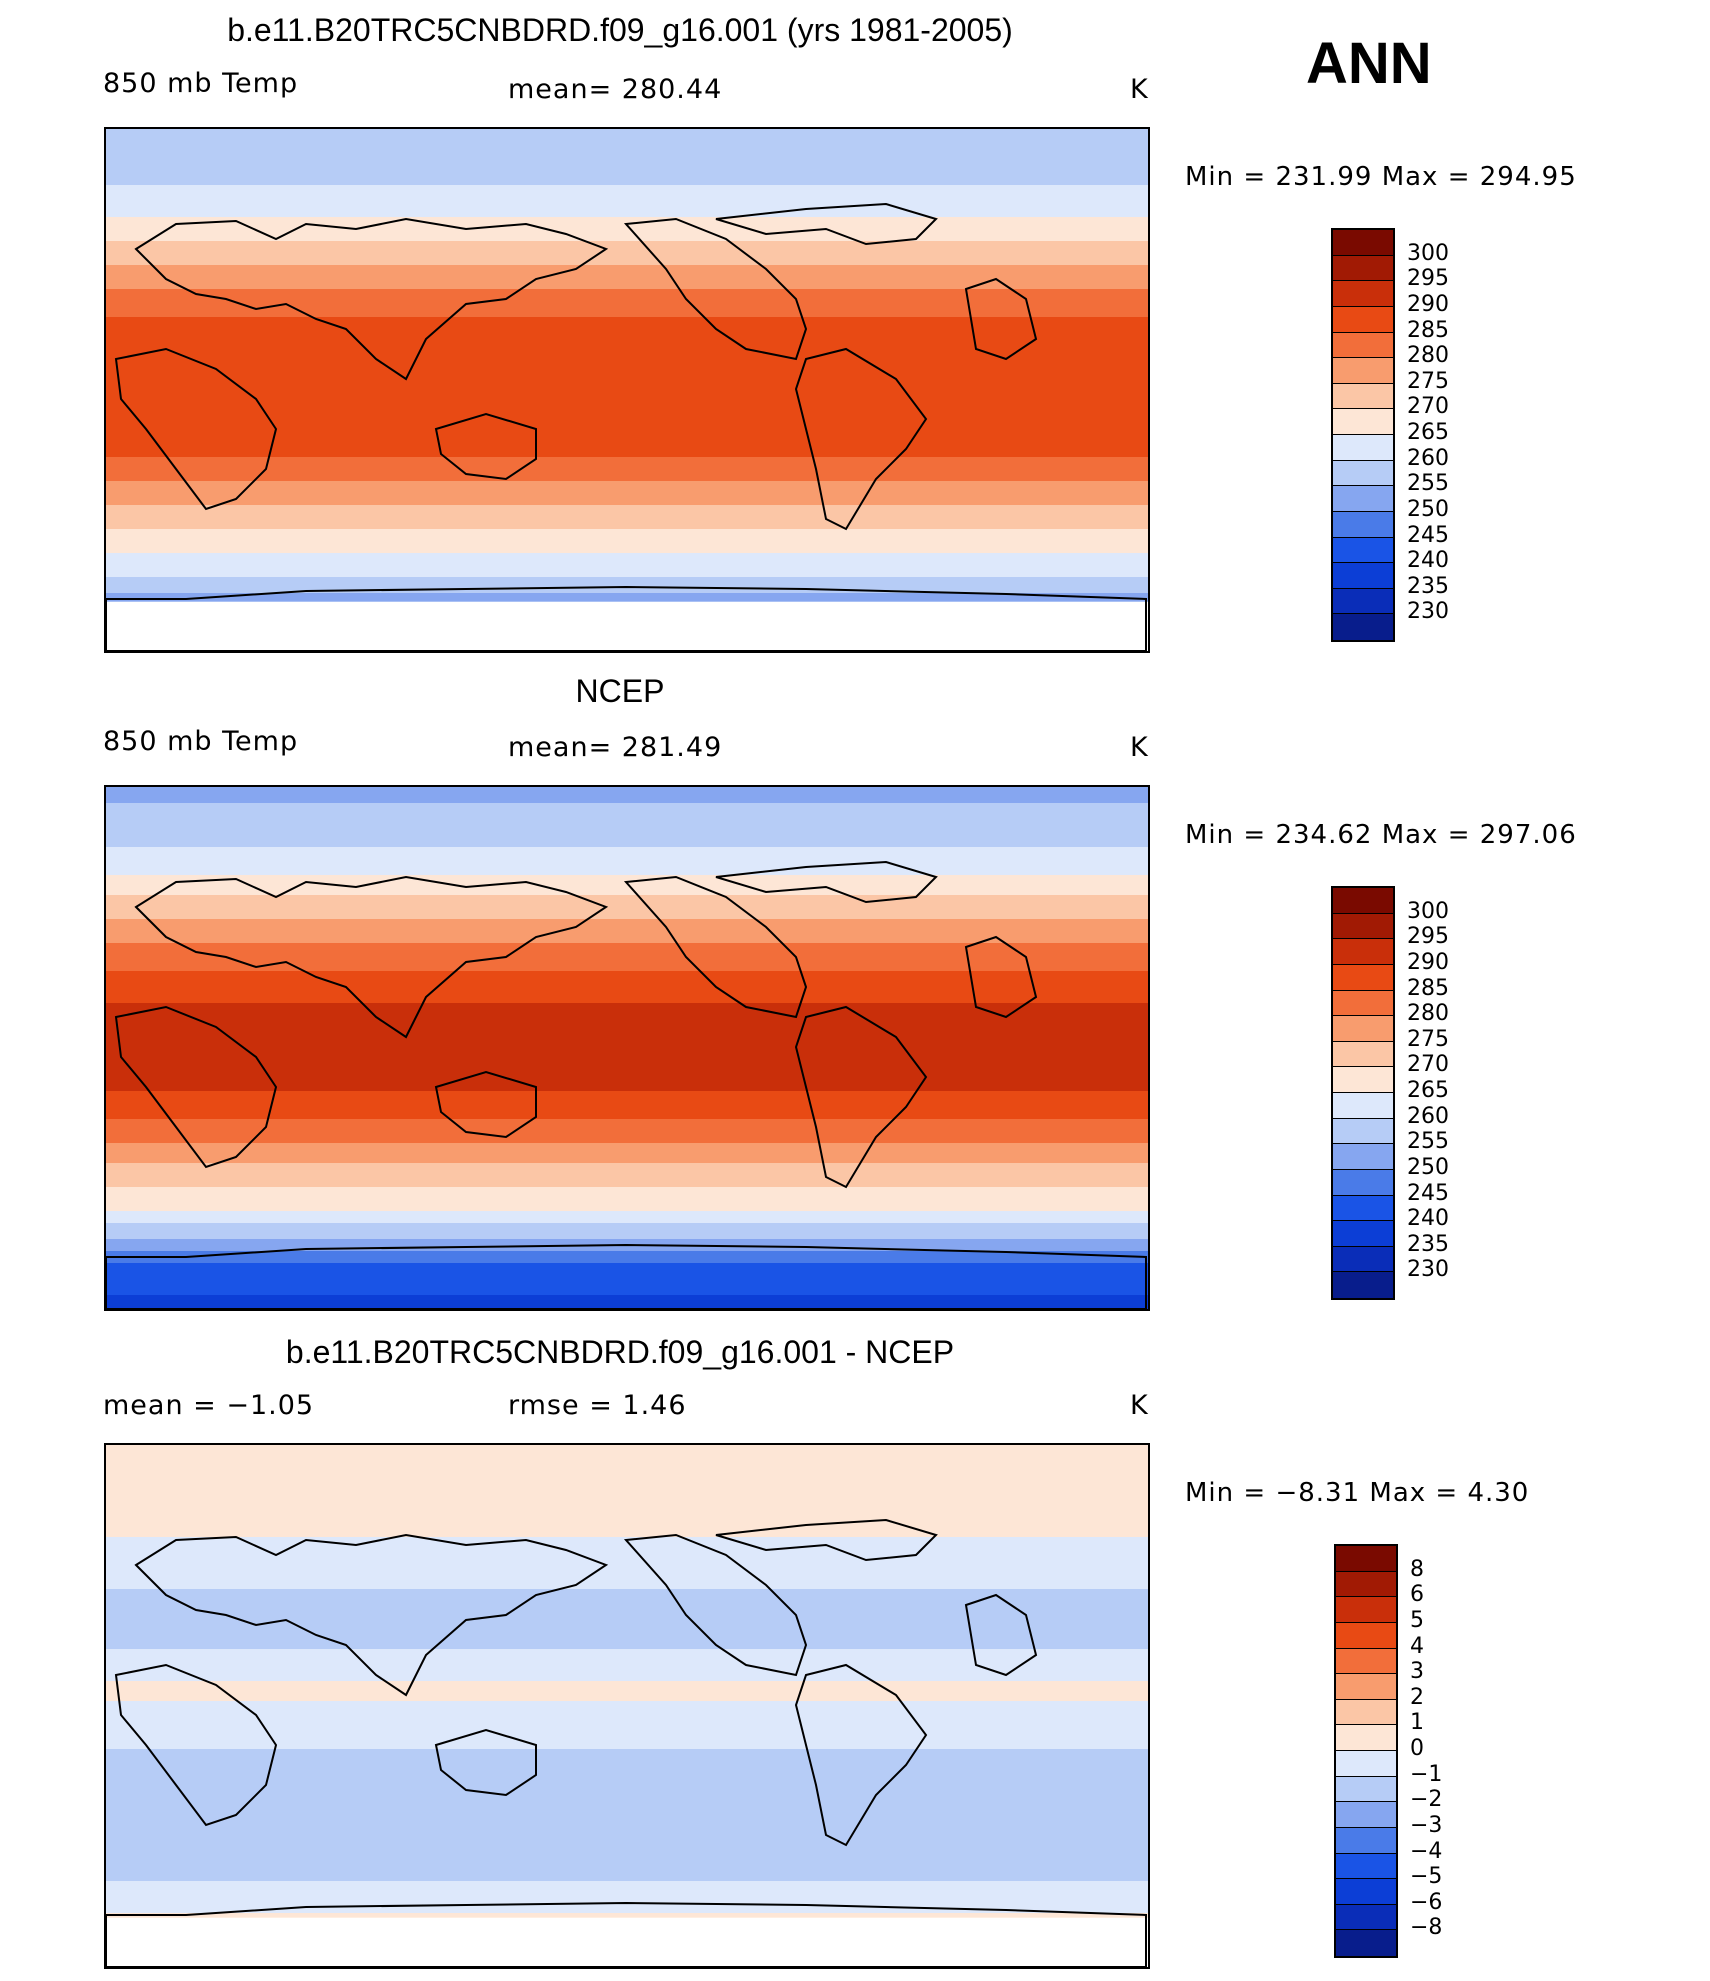 This screenshot has width=1710, height=1981. Describe the element at coordinates (1381, 177) in the screenshot. I see `panel1-minmax: Min = 231.99 Max = 294.95` at that location.